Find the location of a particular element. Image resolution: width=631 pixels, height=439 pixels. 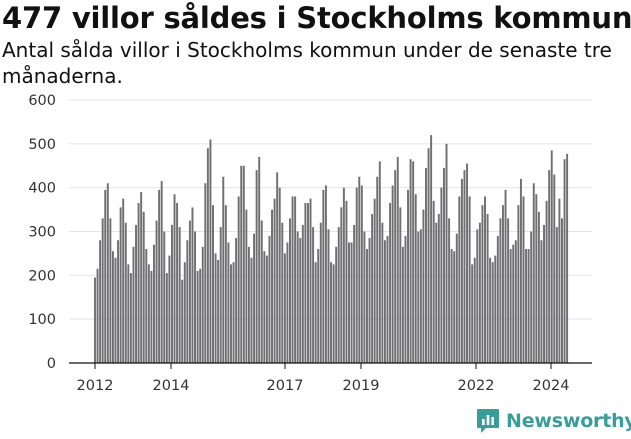

x-tick-label: 2024 is located at coordinates (551, 386).